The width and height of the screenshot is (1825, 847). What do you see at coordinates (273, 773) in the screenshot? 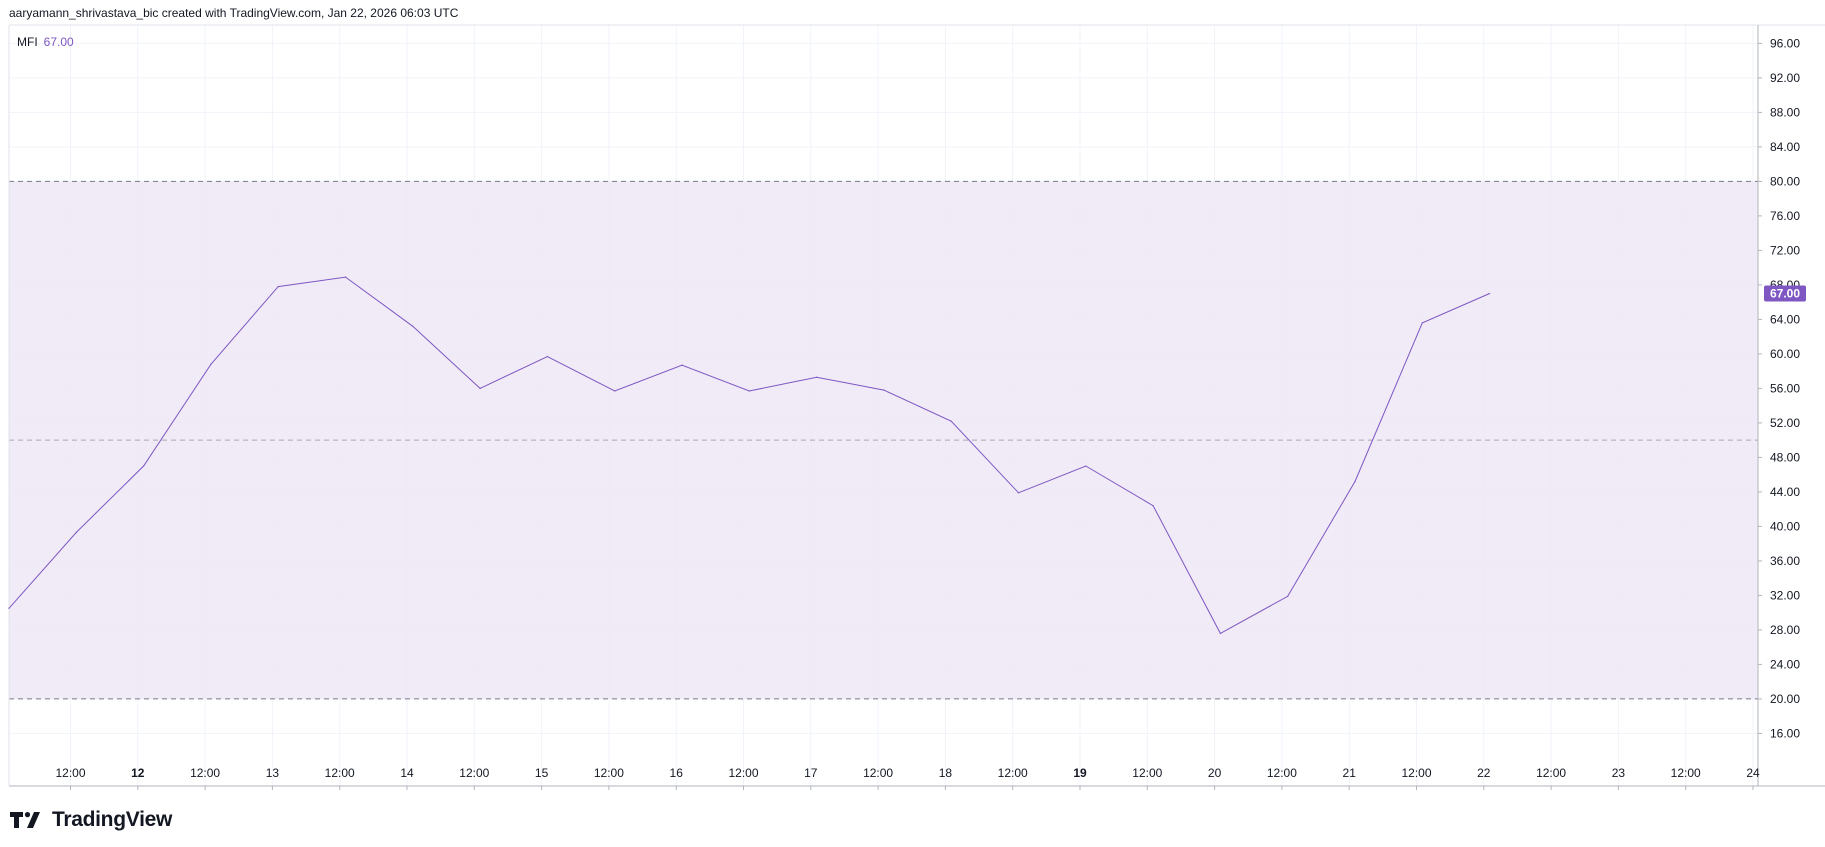
I see `x-tick-label: 13` at bounding box center [273, 773].